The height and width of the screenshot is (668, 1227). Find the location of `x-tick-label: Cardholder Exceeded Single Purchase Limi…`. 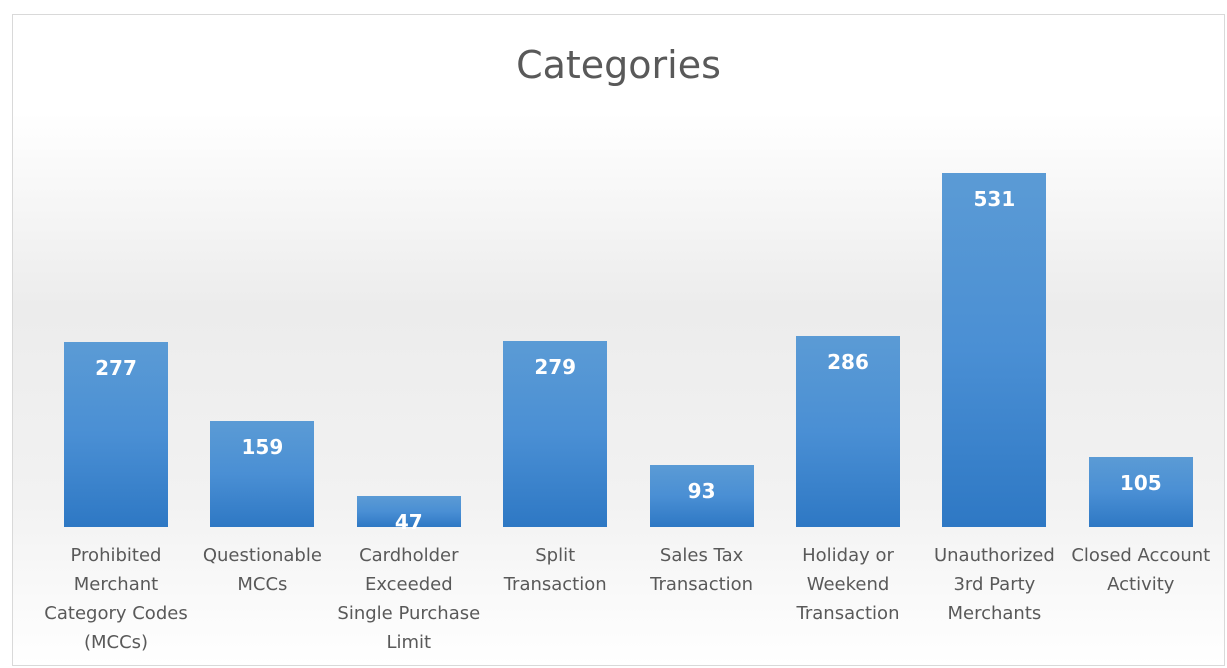

x-tick-label: Cardholder Exceeded Single Purchase Limi… is located at coordinates (409, 599).